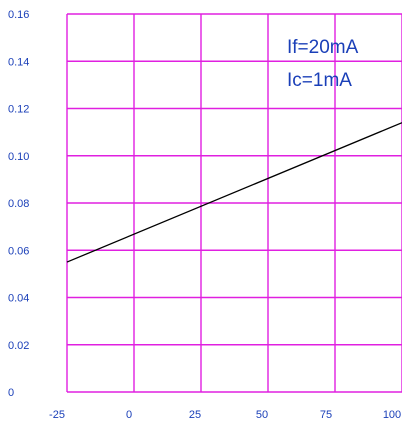  I want to click on y-tick-label: 0.02, so click(18, 346).